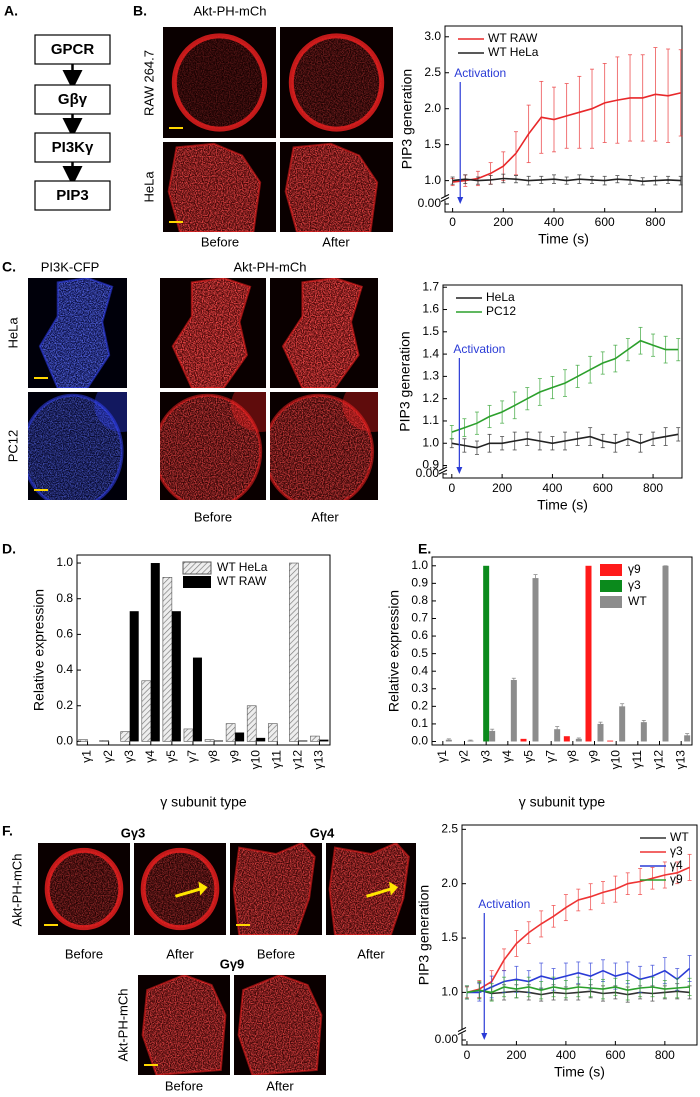  What do you see at coordinates (424, 549) in the screenshot?
I see `panel-label: E.` at bounding box center [424, 549].